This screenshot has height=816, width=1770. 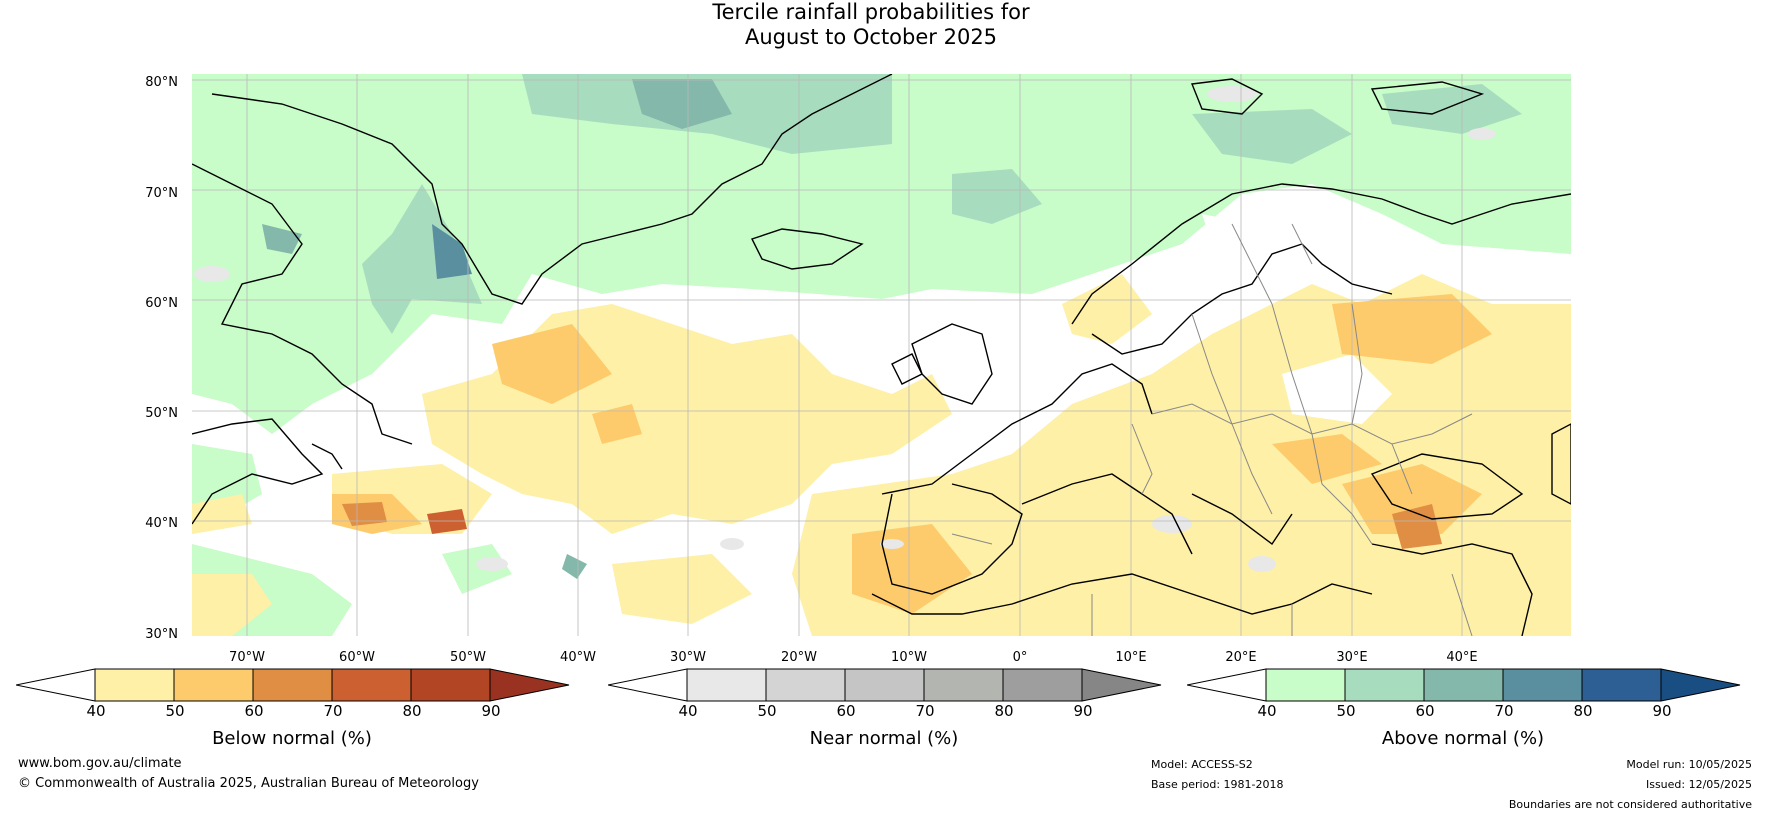 What do you see at coordinates (1698, 784) in the screenshot?
I see `footer-issued: Issued: 12/05/2025` at bounding box center [1698, 784].